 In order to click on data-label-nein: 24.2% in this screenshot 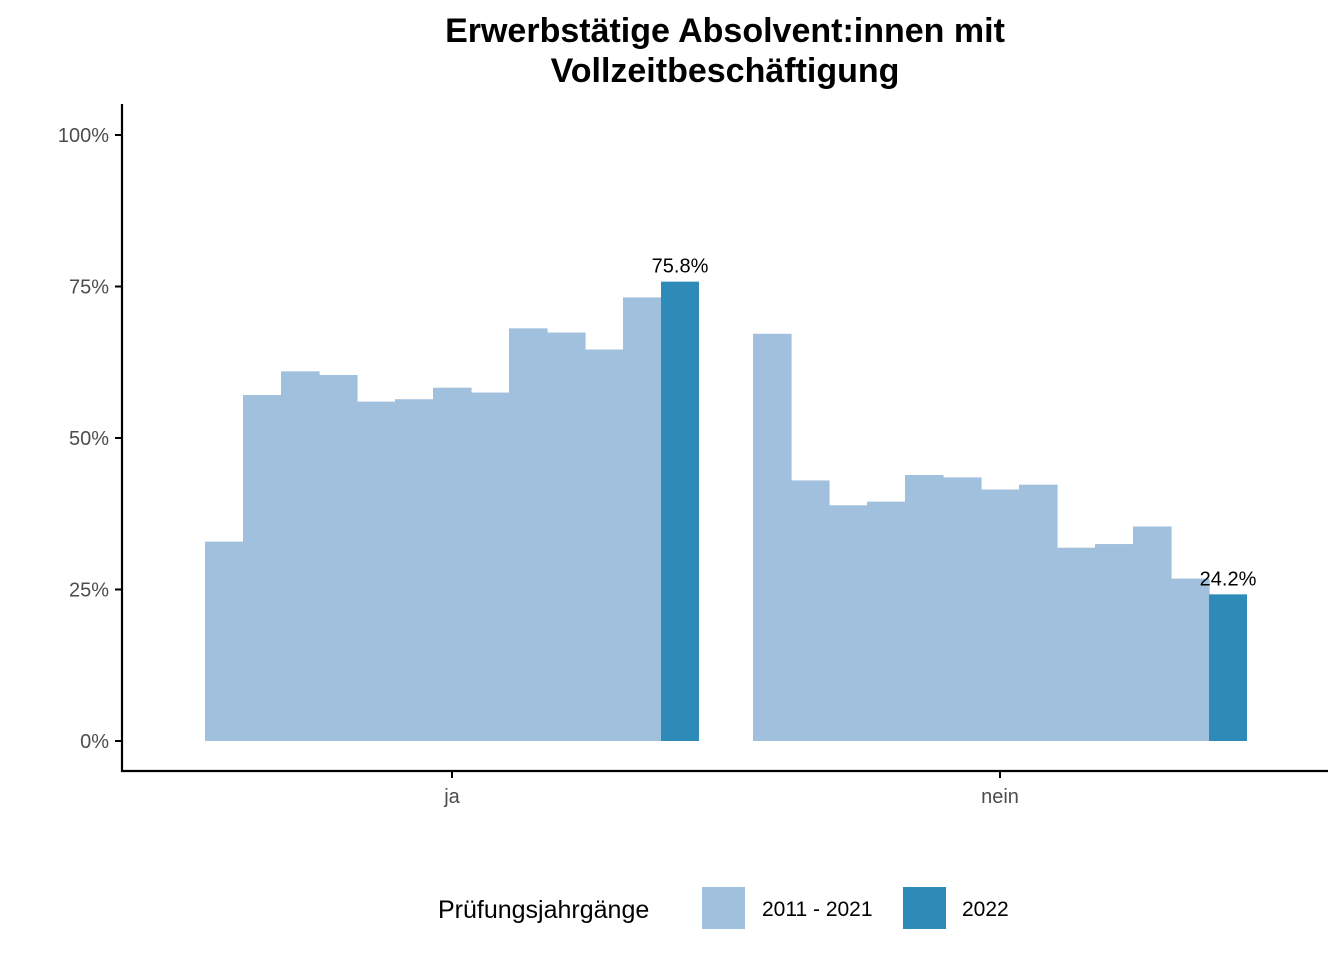, I will do `click(1228, 579)`.